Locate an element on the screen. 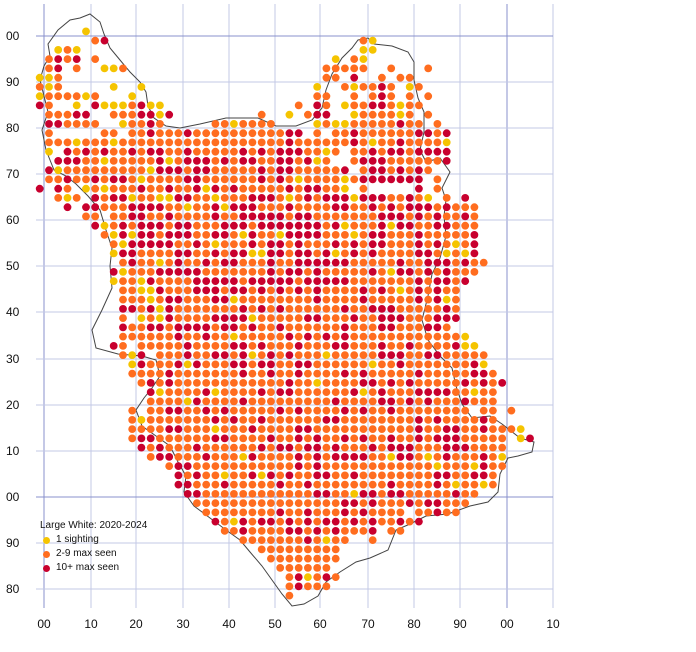 The image size is (696, 652). y-axis-label: 10 is located at coordinates (13, 451).